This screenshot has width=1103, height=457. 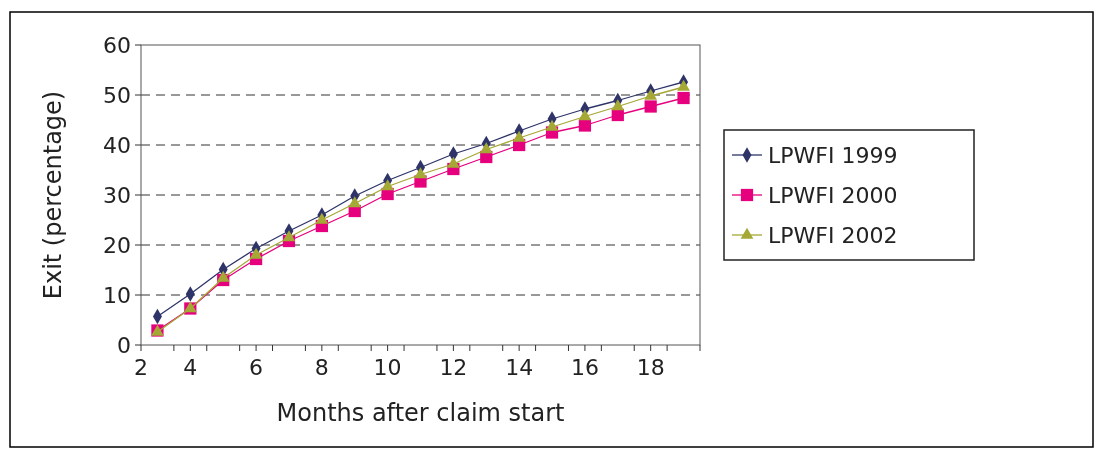 What do you see at coordinates (833, 155) in the screenshot?
I see `legend-label: LPWFI 1999` at bounding box center [833, 155].